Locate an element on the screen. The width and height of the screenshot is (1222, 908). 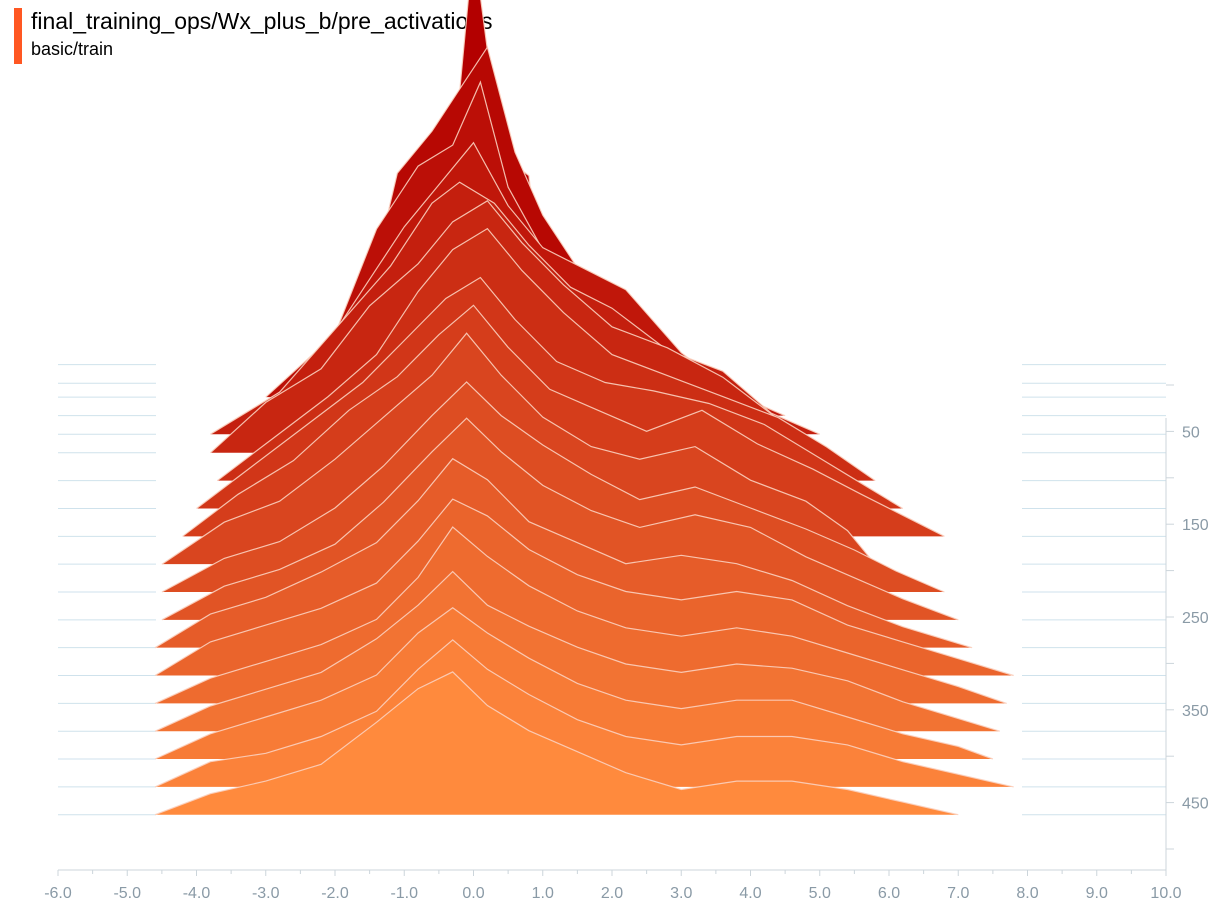
x-tick-label: -2.0 is located at coordinates (335, 893).